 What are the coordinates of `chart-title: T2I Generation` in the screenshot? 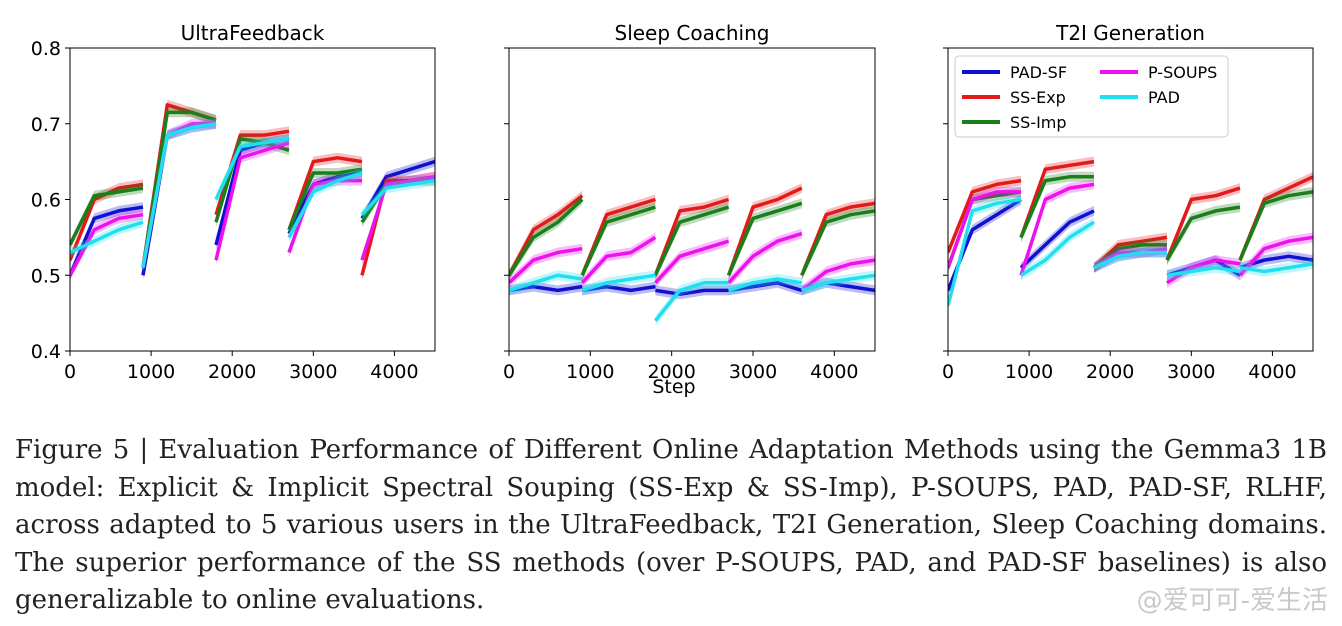 It's located at (1130, 33).